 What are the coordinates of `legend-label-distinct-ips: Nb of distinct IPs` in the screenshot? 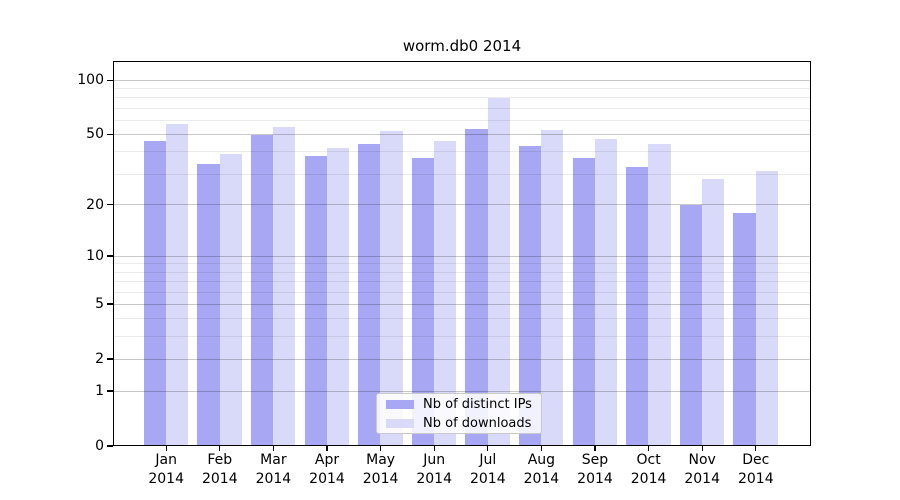 It's located at (477, 404).